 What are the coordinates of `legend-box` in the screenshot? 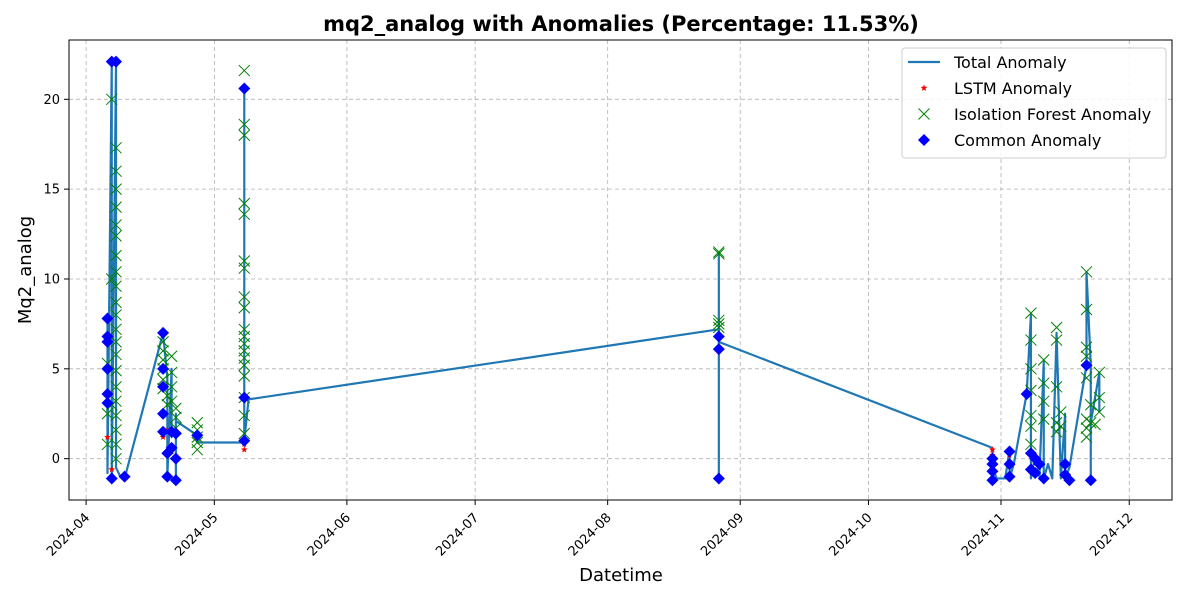 It's located at (1034, 103).